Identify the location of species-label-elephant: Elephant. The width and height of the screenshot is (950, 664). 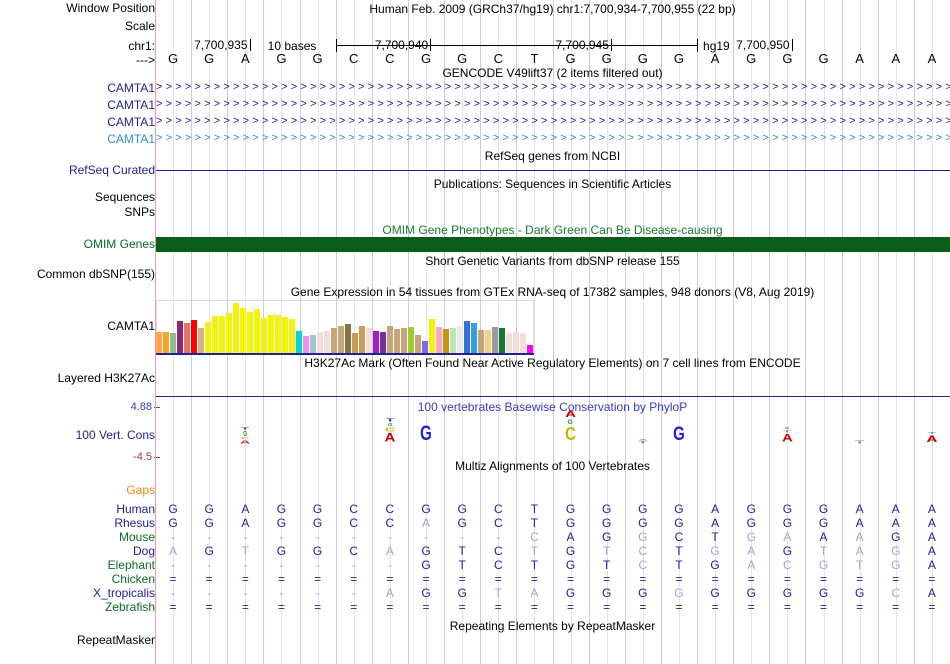
(131, 565).